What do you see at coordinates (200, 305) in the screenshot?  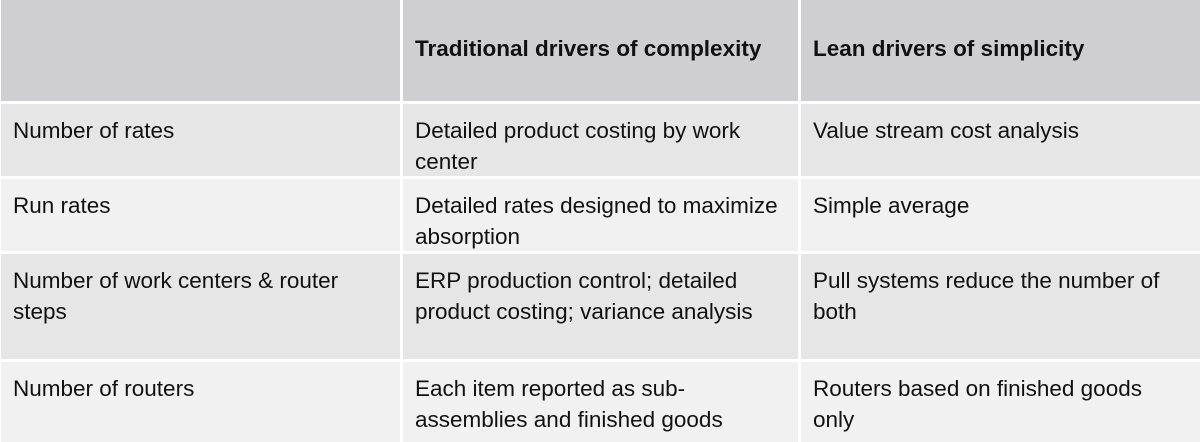 I see `table-cell: Number of work centers & router steps` at bounding box center [200, 305].